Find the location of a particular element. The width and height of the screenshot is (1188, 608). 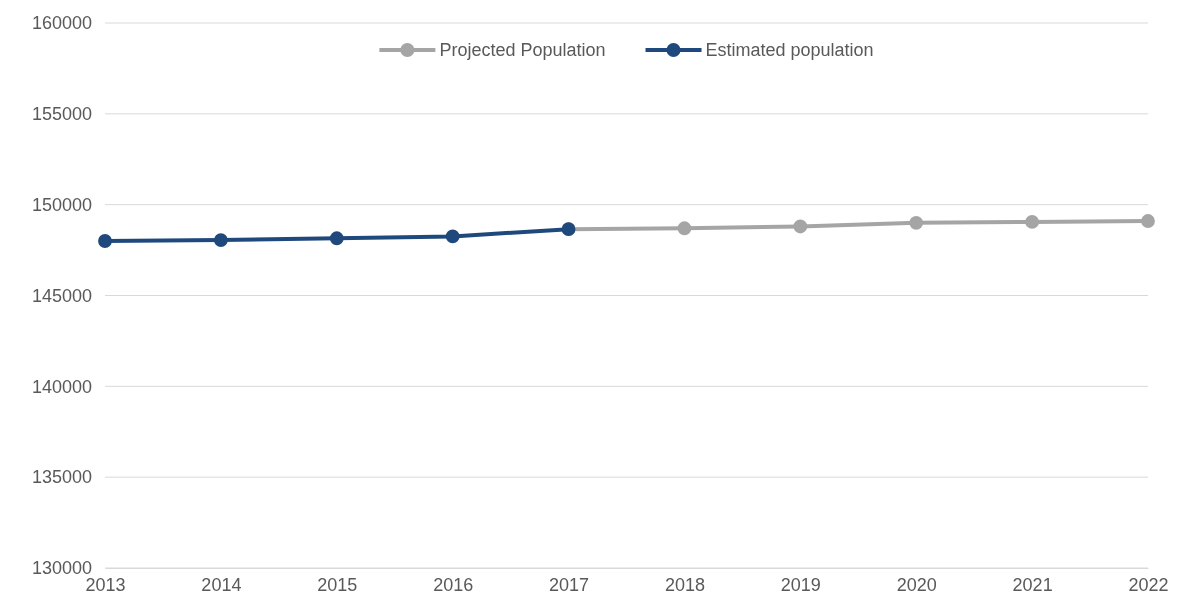

y-tick-label: 145000 is located at coordinates (61, 295).